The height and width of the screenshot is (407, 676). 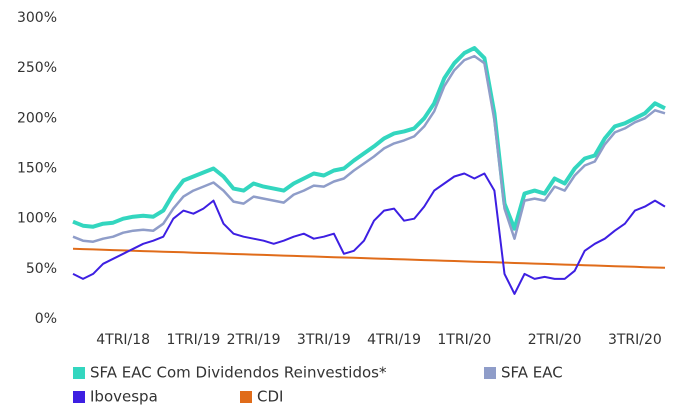 I want to click on x-tick-label: 4TRI/18, so click(x=123, y=340).